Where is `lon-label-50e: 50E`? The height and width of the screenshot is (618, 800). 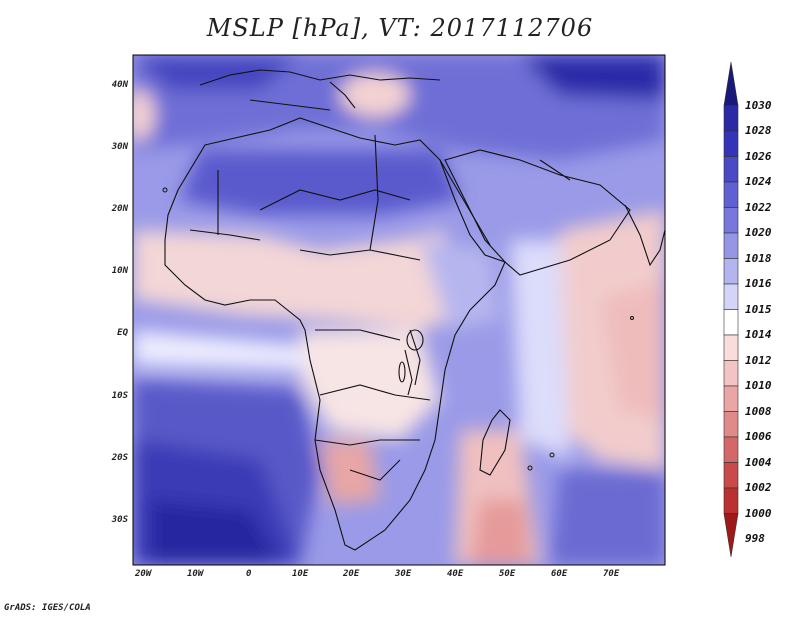
lon-label-50e: 50E is located at coordinates (507, 574).